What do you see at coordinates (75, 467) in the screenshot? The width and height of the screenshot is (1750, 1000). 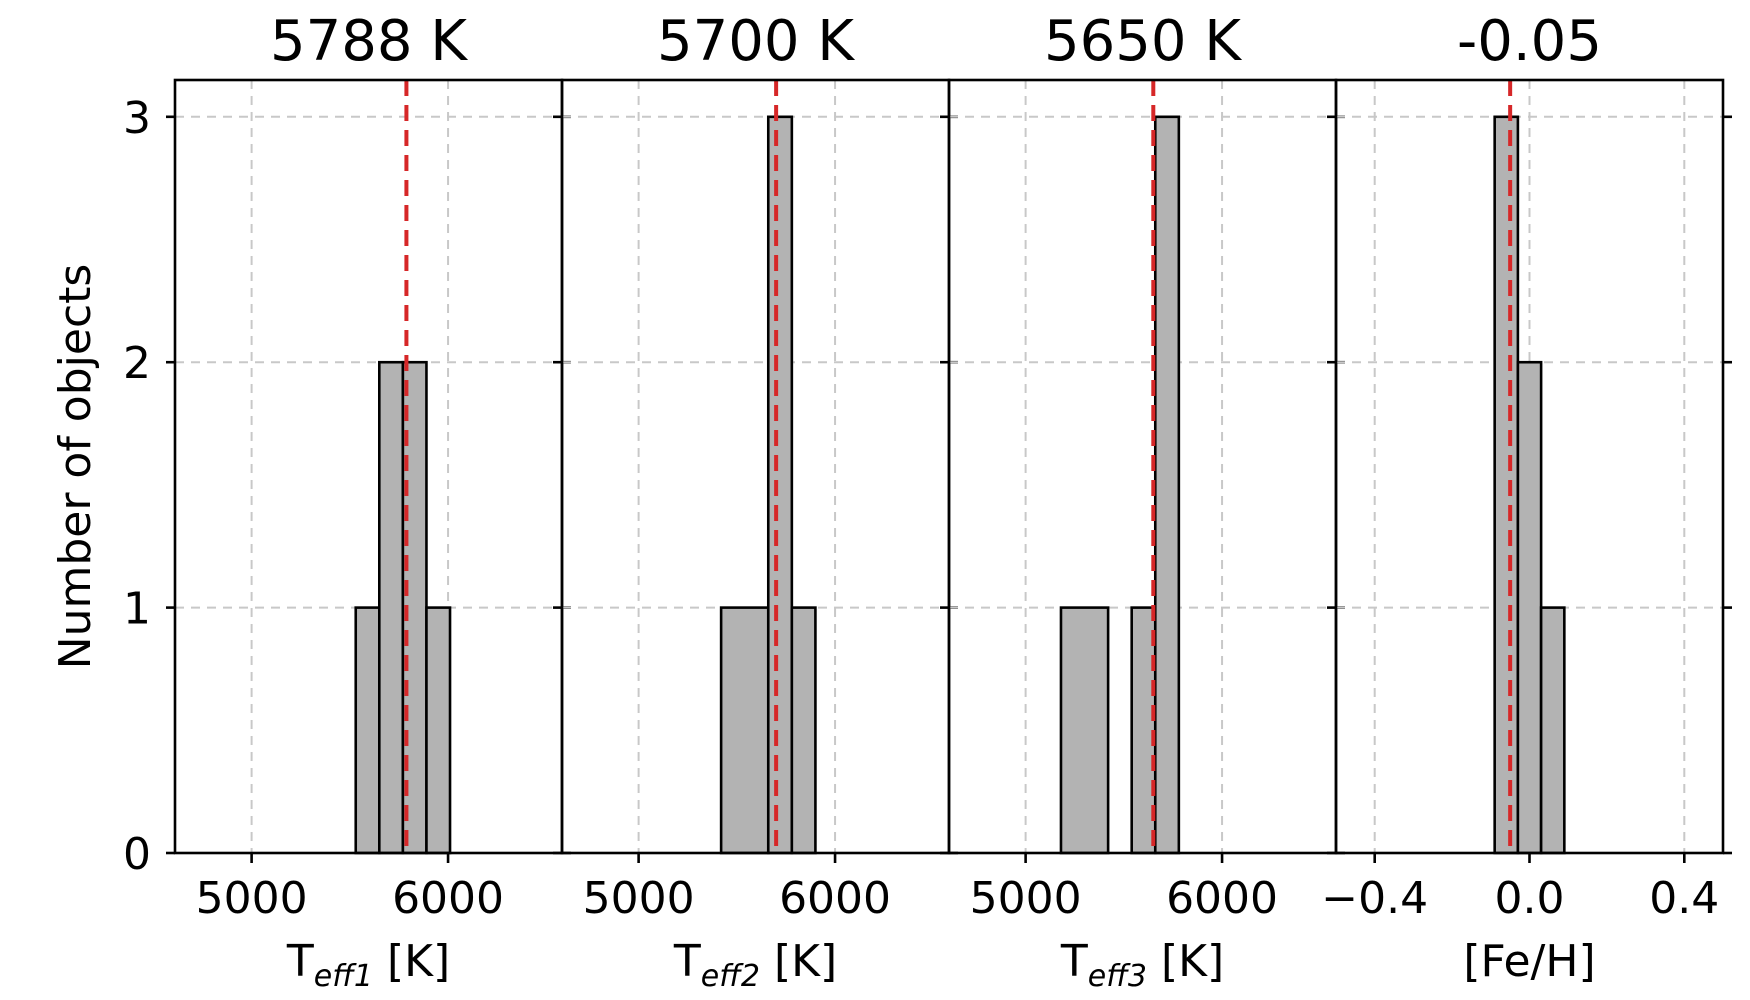 I see `y-axis-label: Number of objects` at bounding box center [75, 467].